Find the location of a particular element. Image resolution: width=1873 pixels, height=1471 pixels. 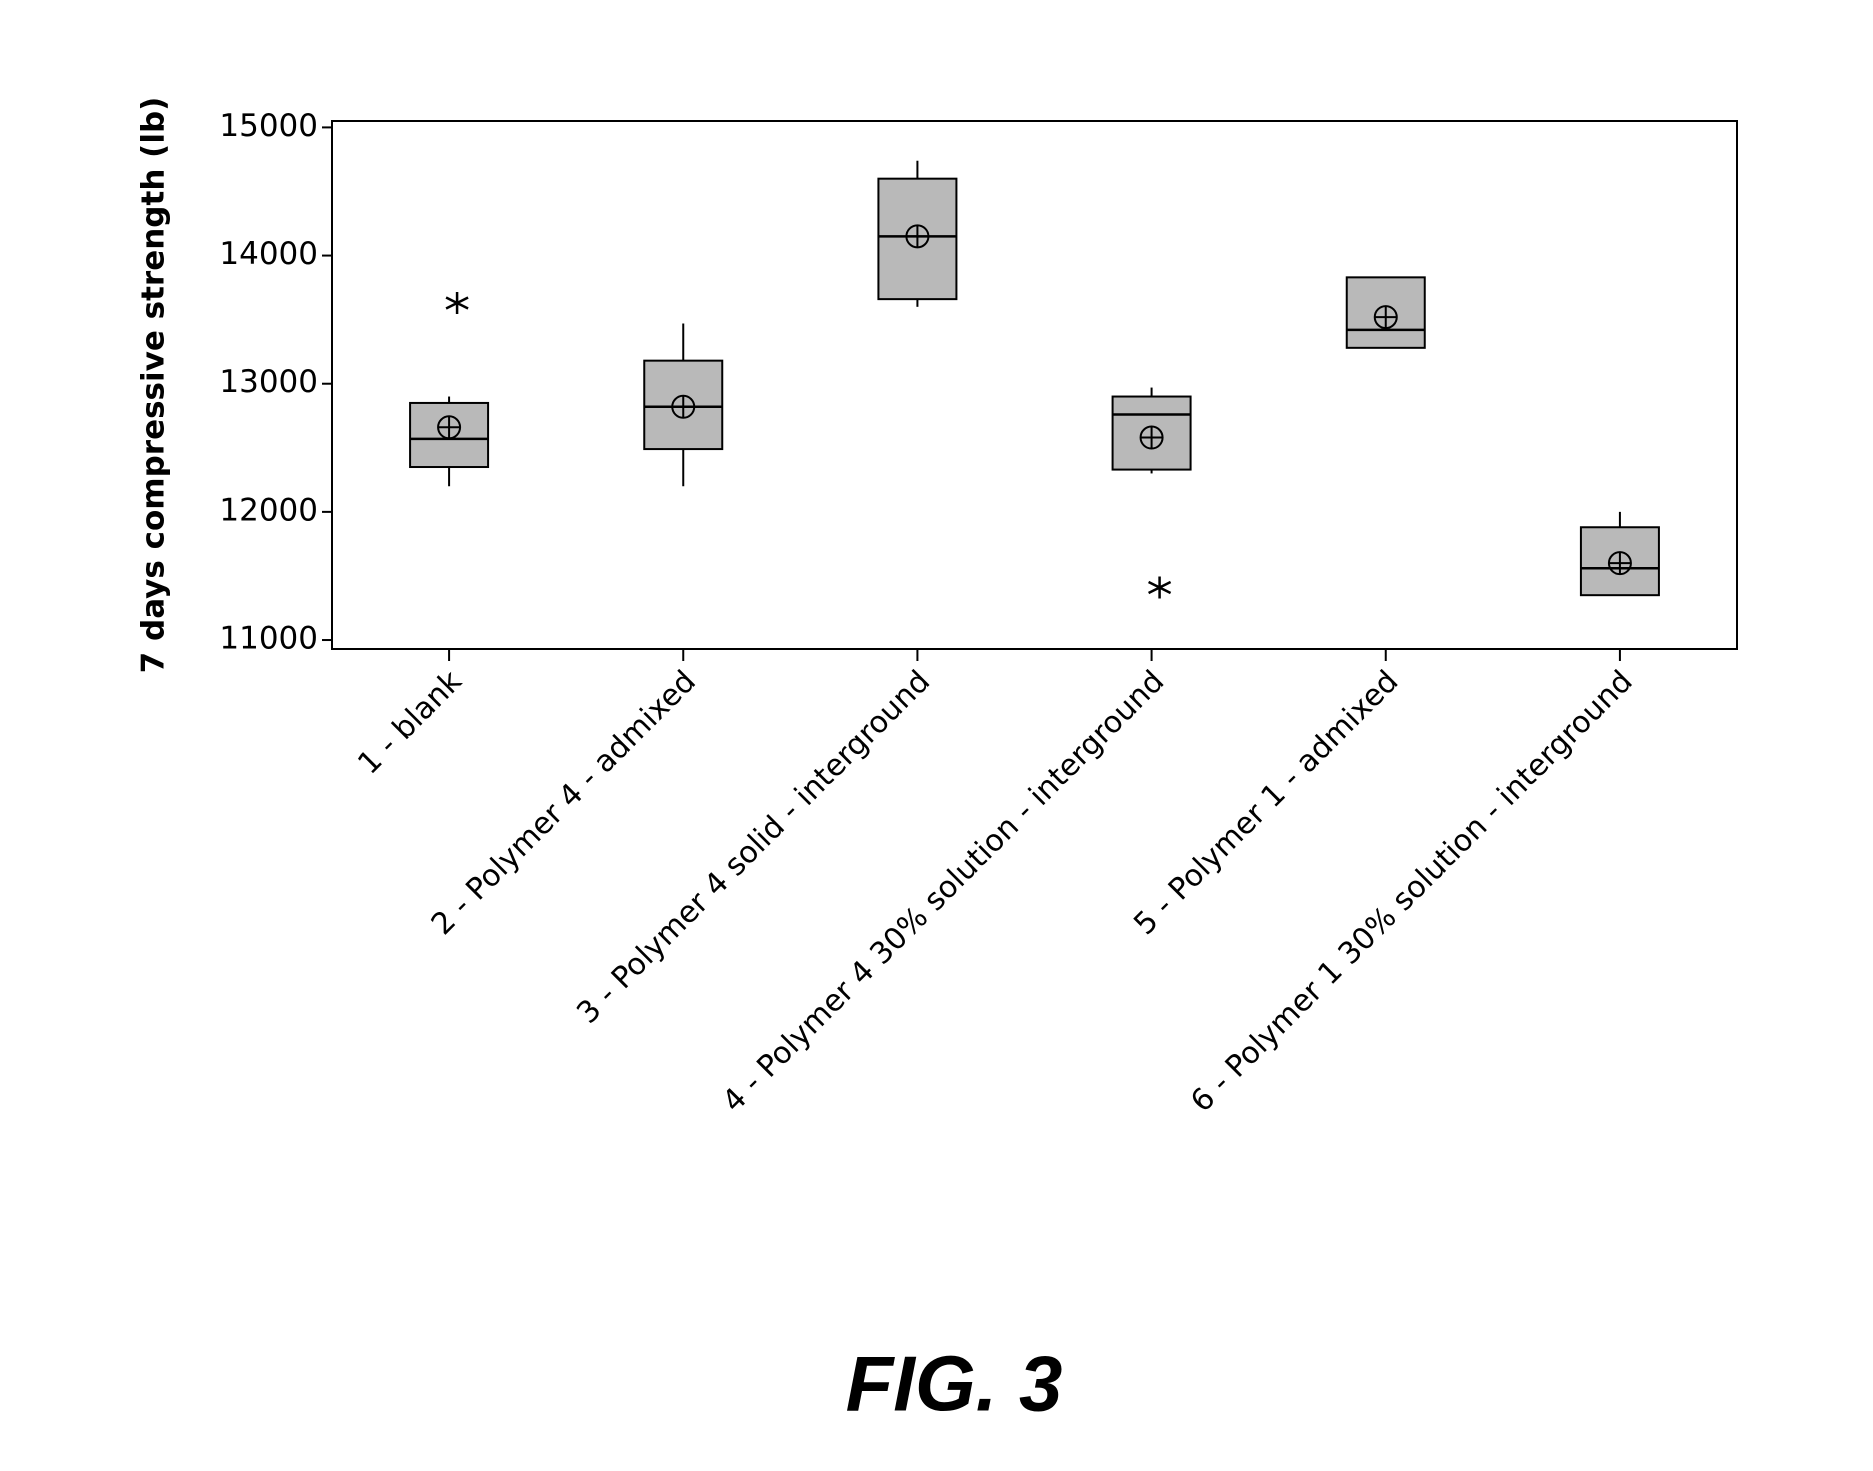

x-tick-label: 6 - Polymer 1 30% solution - interground is located at coordinates (1411, 891).